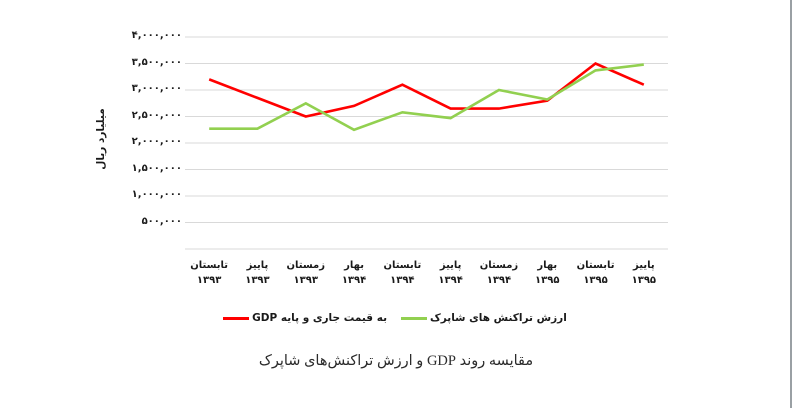 The height and width of the screenshot is (408, 792). What do you see at coordinates (156, 62) in the screenshot?
I see `y-tick-label: ۳,۵۰۰,۰۰۰` at bounding box center [156, 62].